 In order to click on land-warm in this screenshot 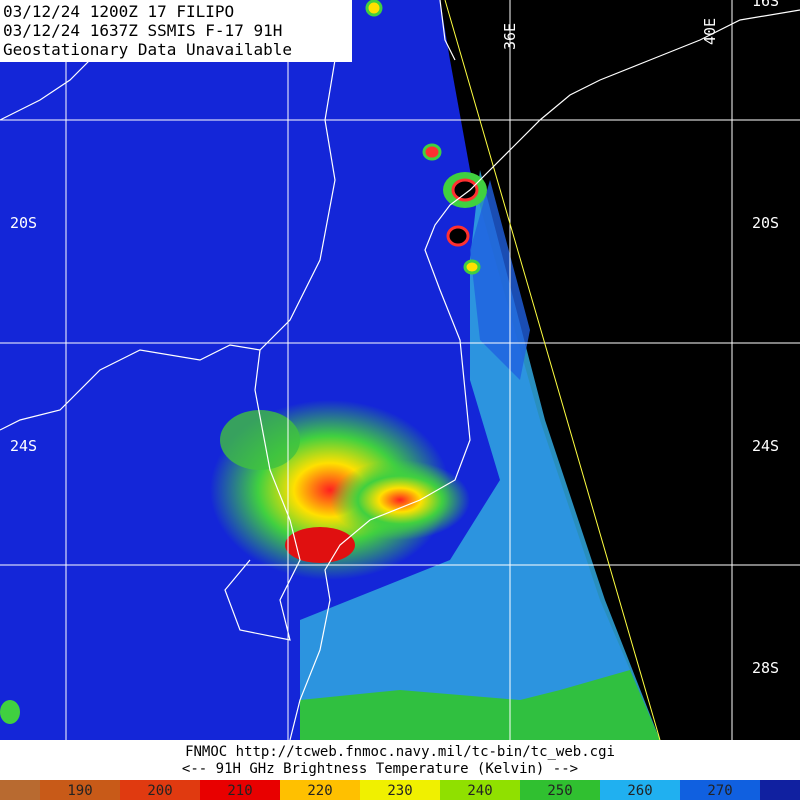, I will do `click(480, 705)`.